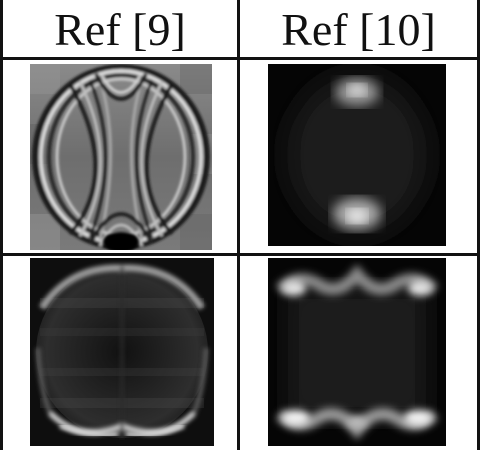 This screenshot has width=480, height=450. I want to click on grid-line-row-divider, so click(240, 254).